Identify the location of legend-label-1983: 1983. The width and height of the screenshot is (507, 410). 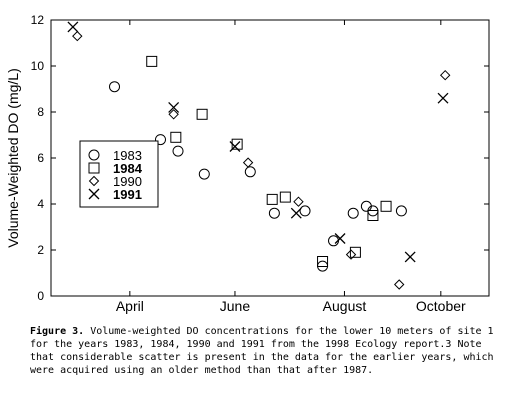
(127, 155).